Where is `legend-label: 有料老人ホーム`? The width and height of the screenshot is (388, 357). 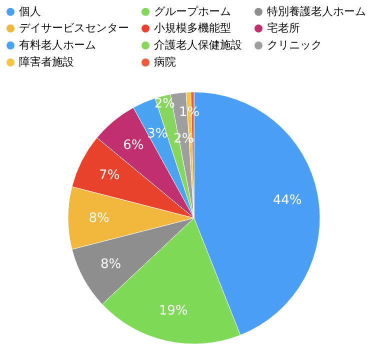 legend-label: 有料老人ホーム is located at coordinates (57, 45).